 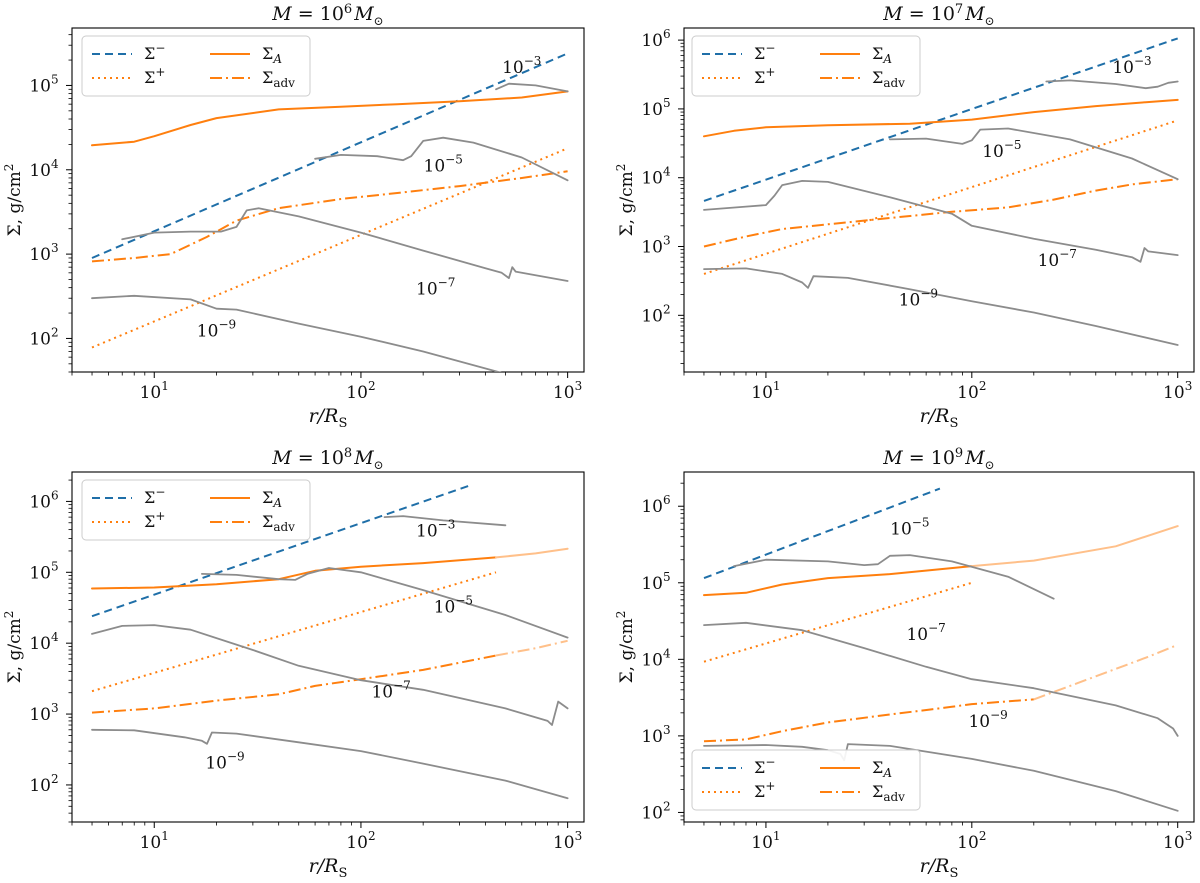 I want to click on panel-title: M = 107 M⊙, so click(x=938, y=15).